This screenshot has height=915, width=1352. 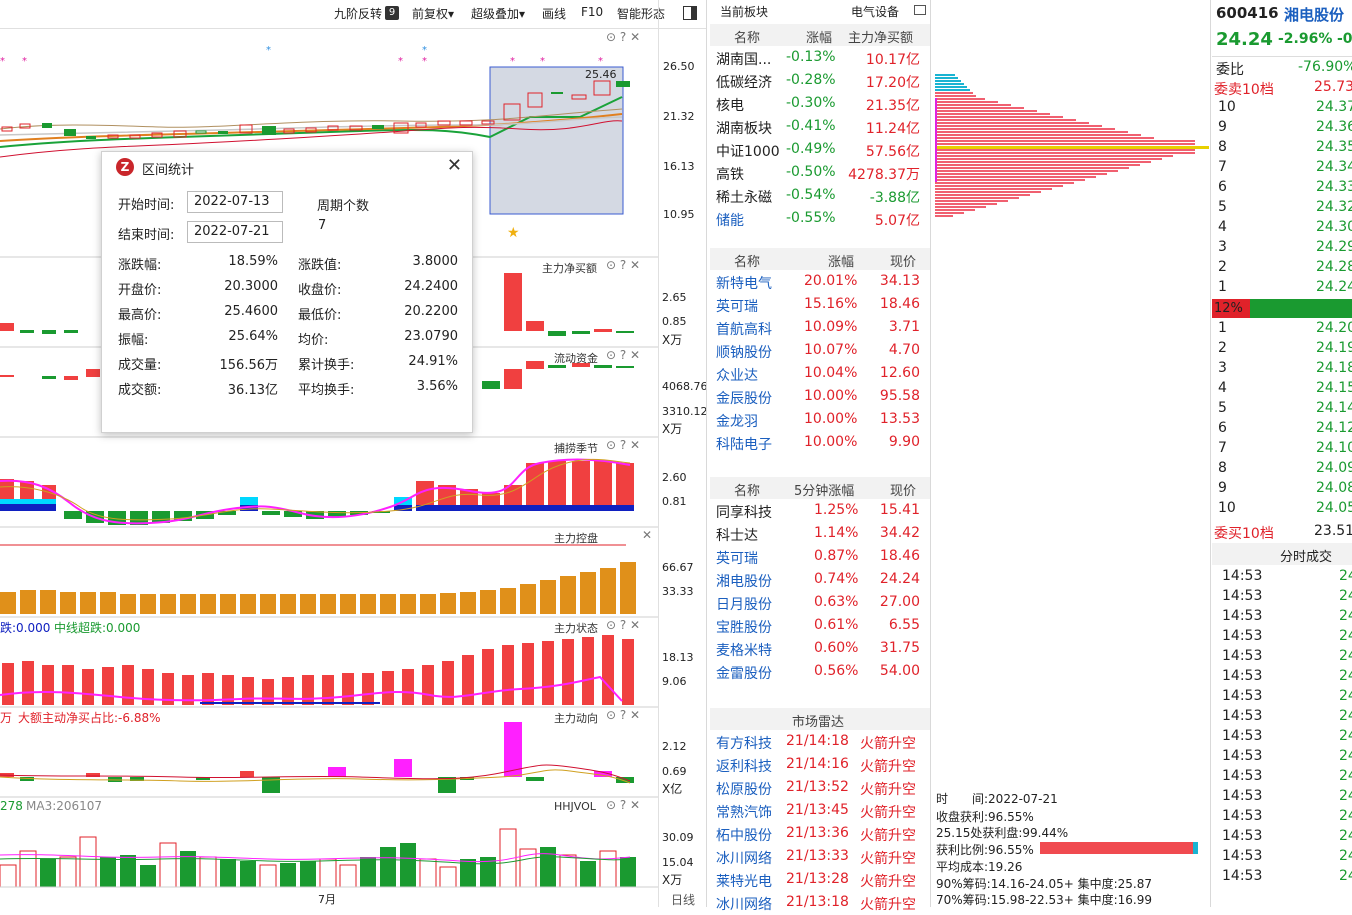 What do you see at coordinates (820, 557) in the screenshot?
I see `stock-list-row: 英可瑞 0.87% 18.46` at bounding box center [820, 557].